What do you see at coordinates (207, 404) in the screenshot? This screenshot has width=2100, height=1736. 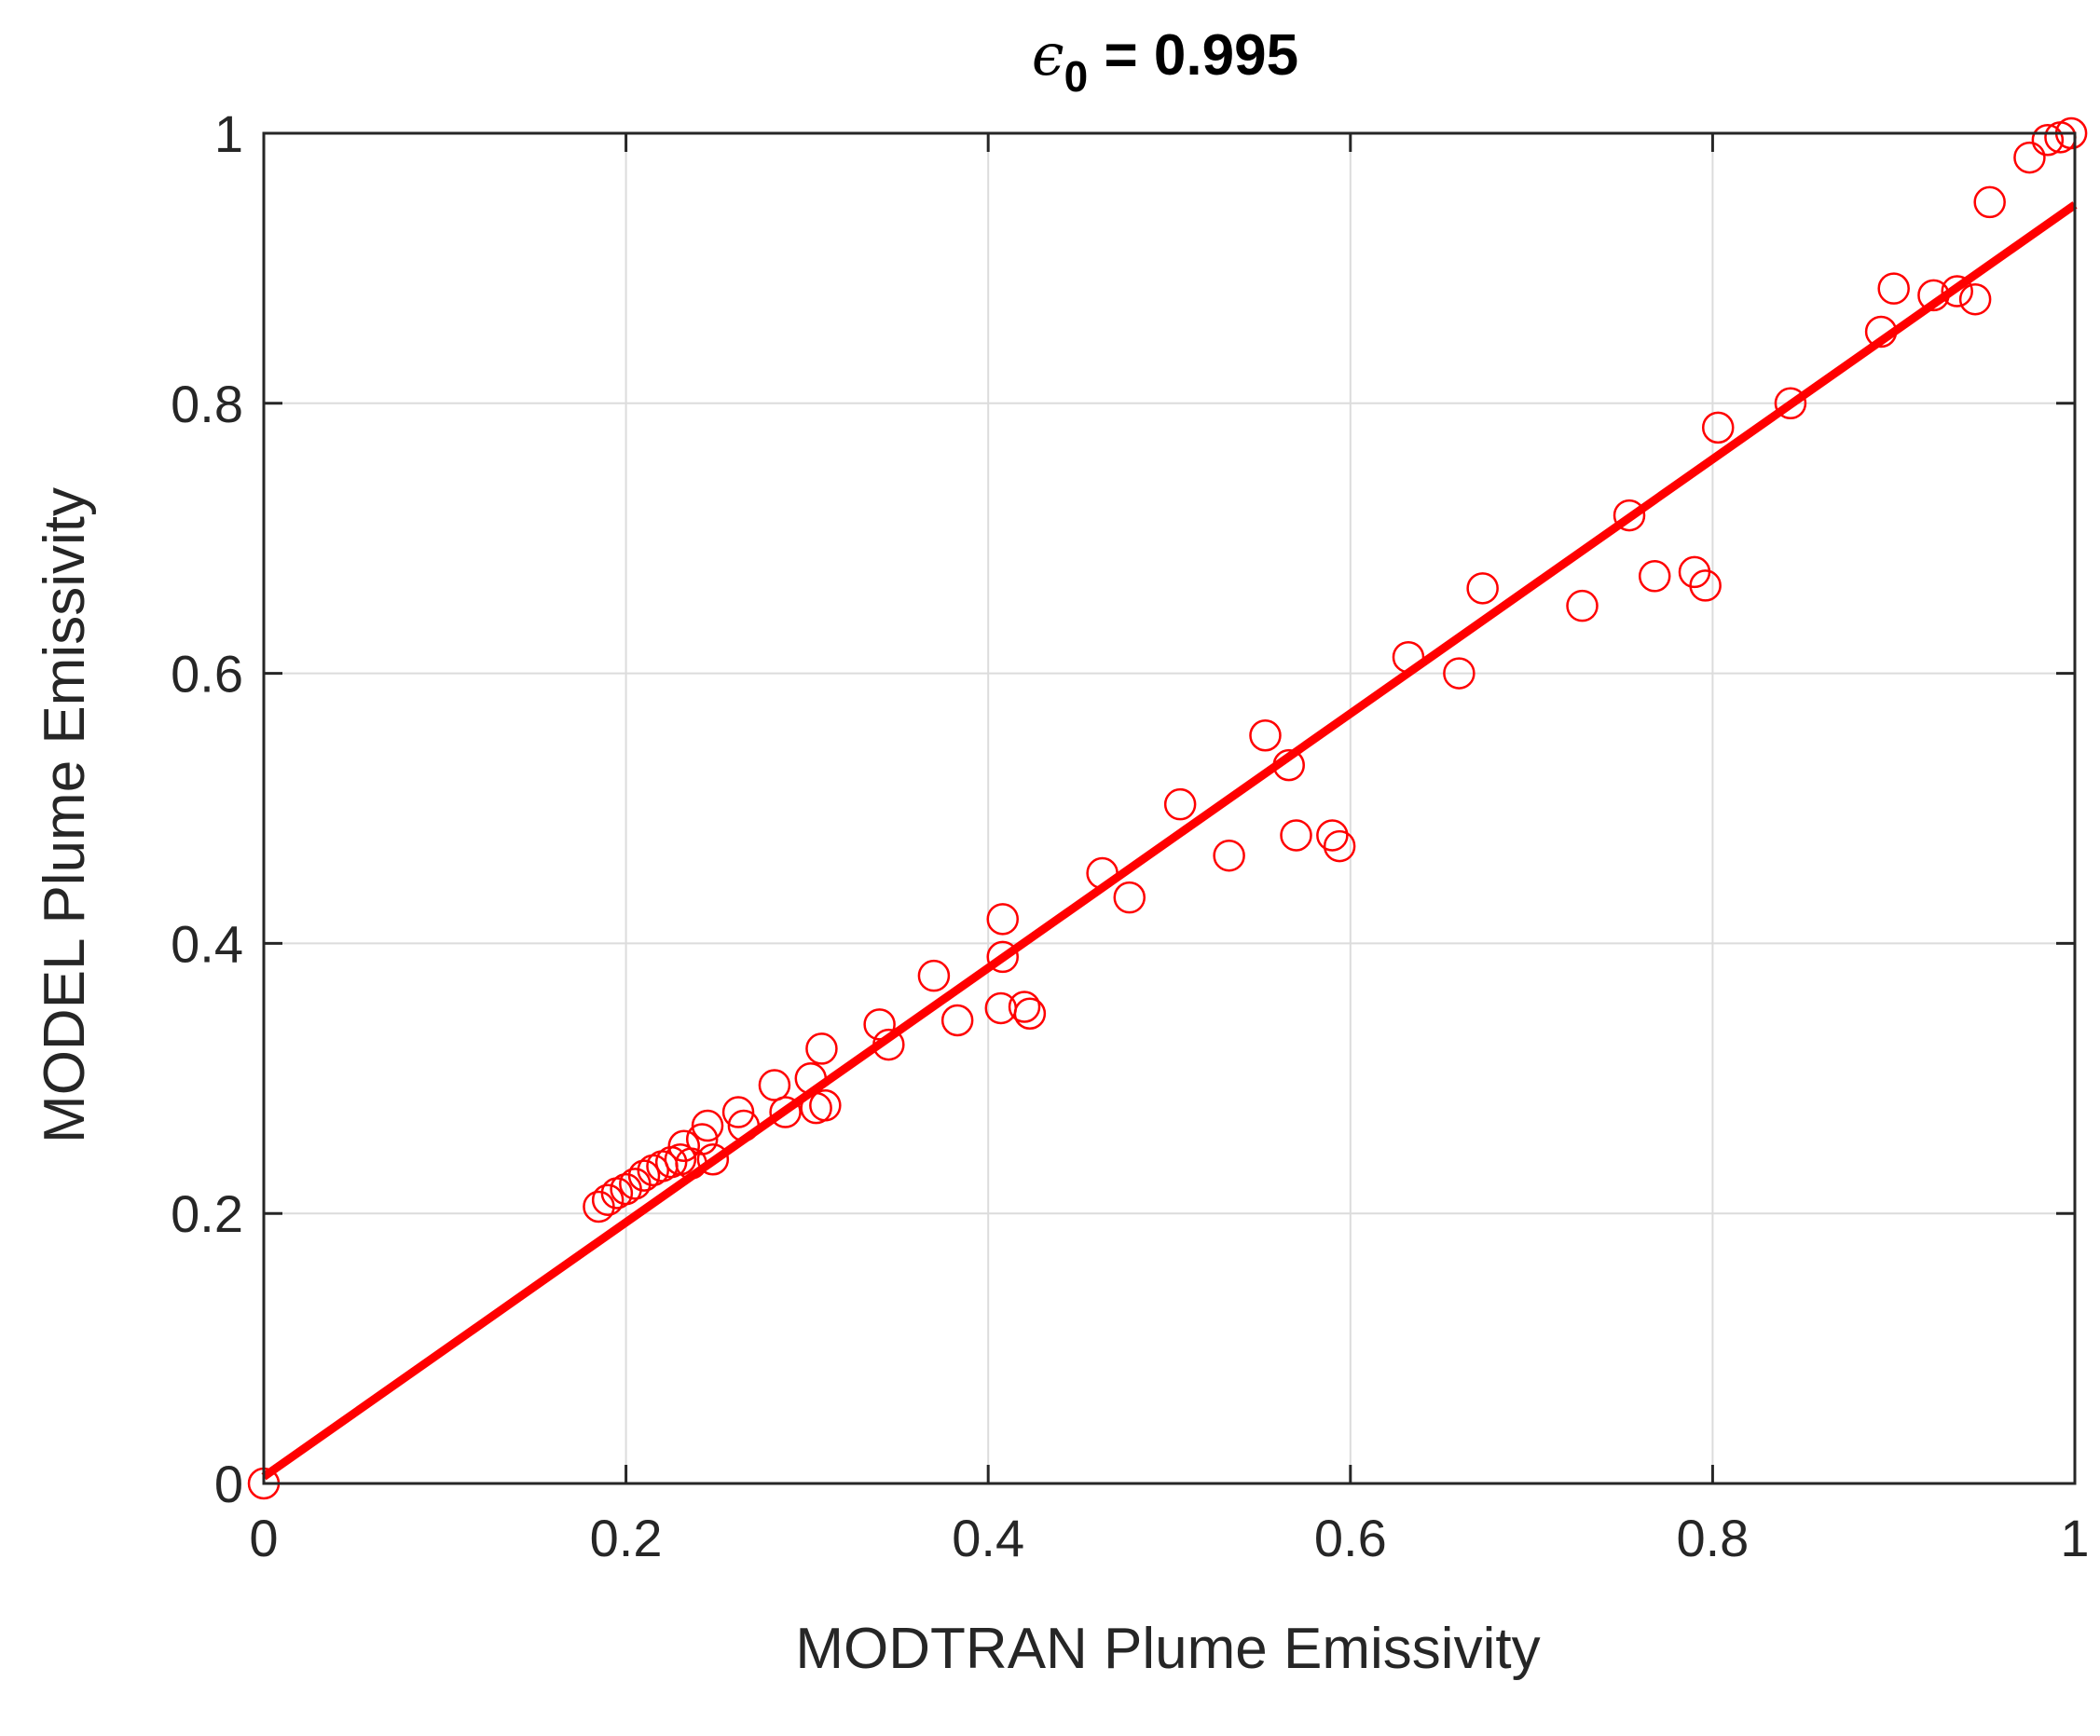 I see `y-tick-label: 0.8` at bounding box center [207, 404].